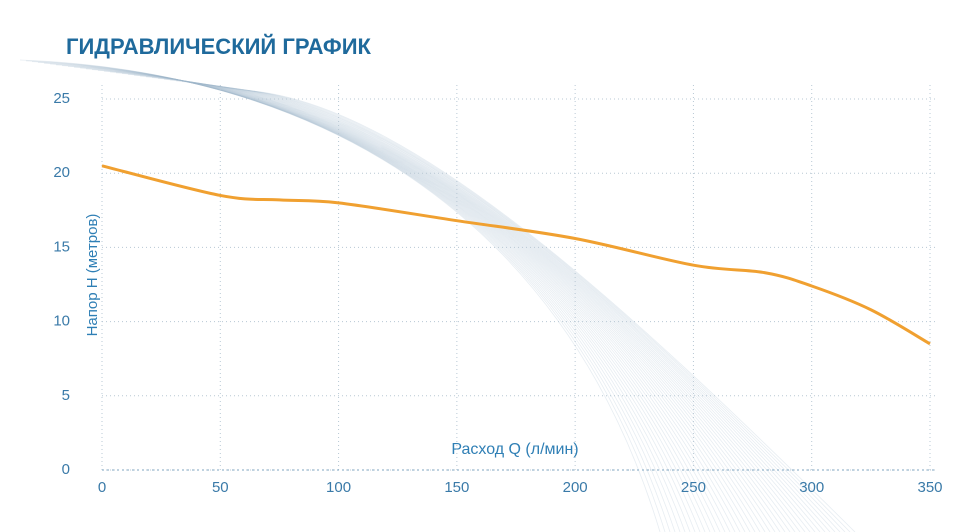 Image resolution: width=965 pixels, height=532 pixels. Describe the element at coordinates (92, 275) in the screenshot. I see `y-axis-label: Напор Н (метров)` at that location.